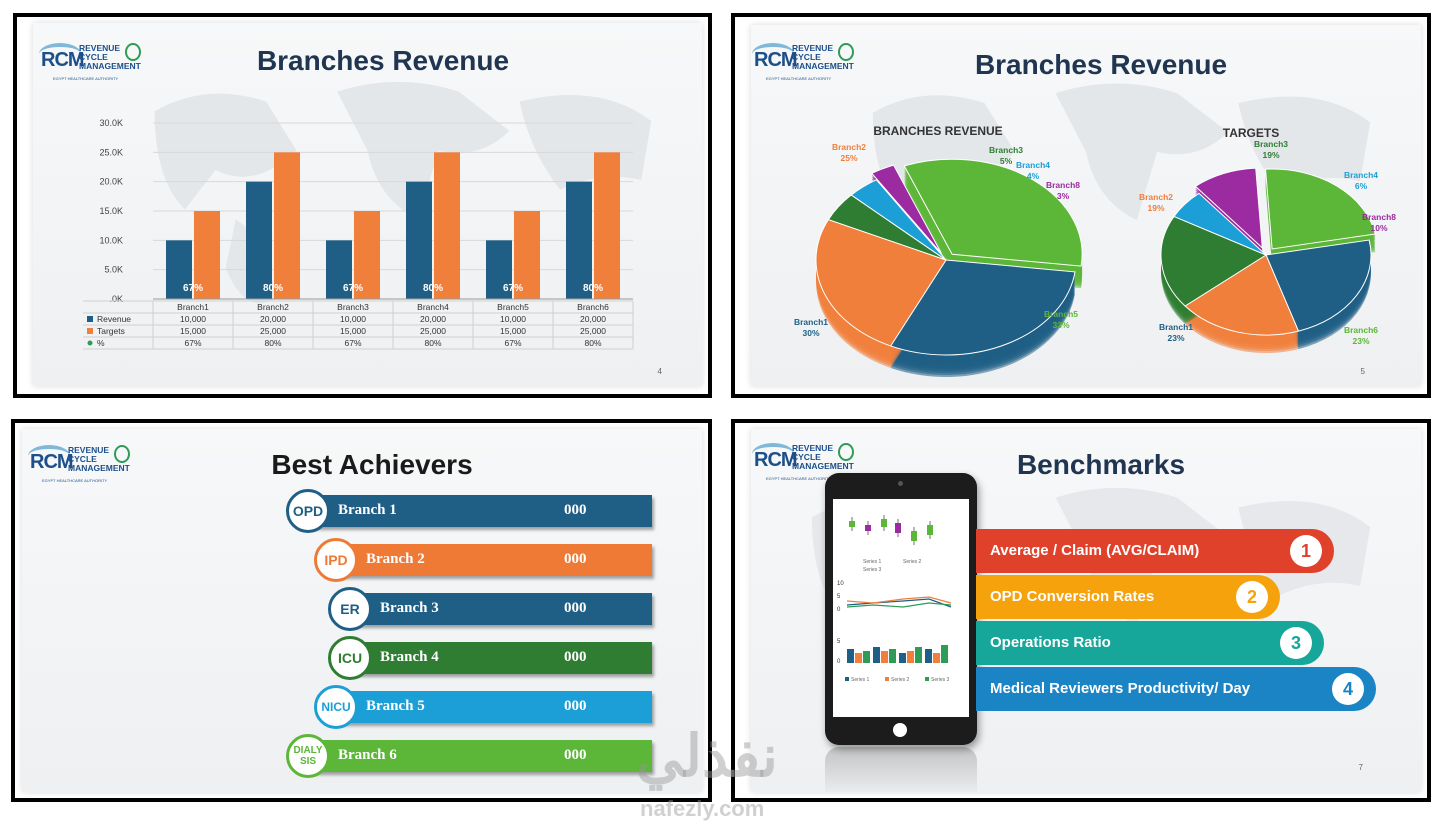  Describe the element at coordinates (1050, 642) in the screenshot. I see `benchmark-label: Operations Ratio` at that location.